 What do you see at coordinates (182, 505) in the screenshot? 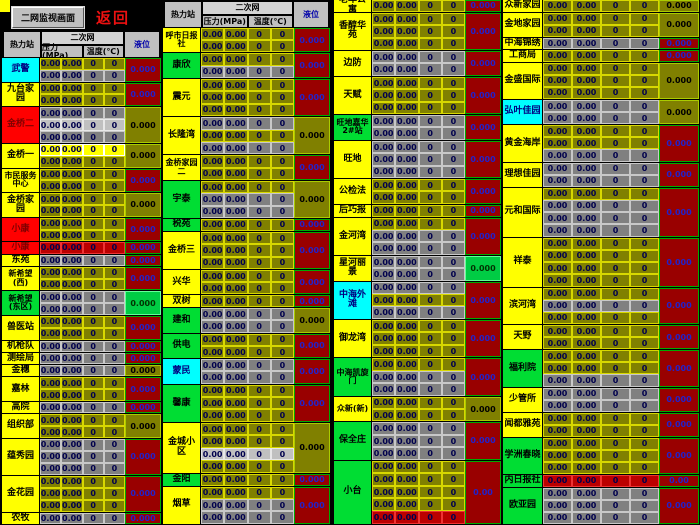
I see `station-label: 烟草` at bounding box center [182, 505].